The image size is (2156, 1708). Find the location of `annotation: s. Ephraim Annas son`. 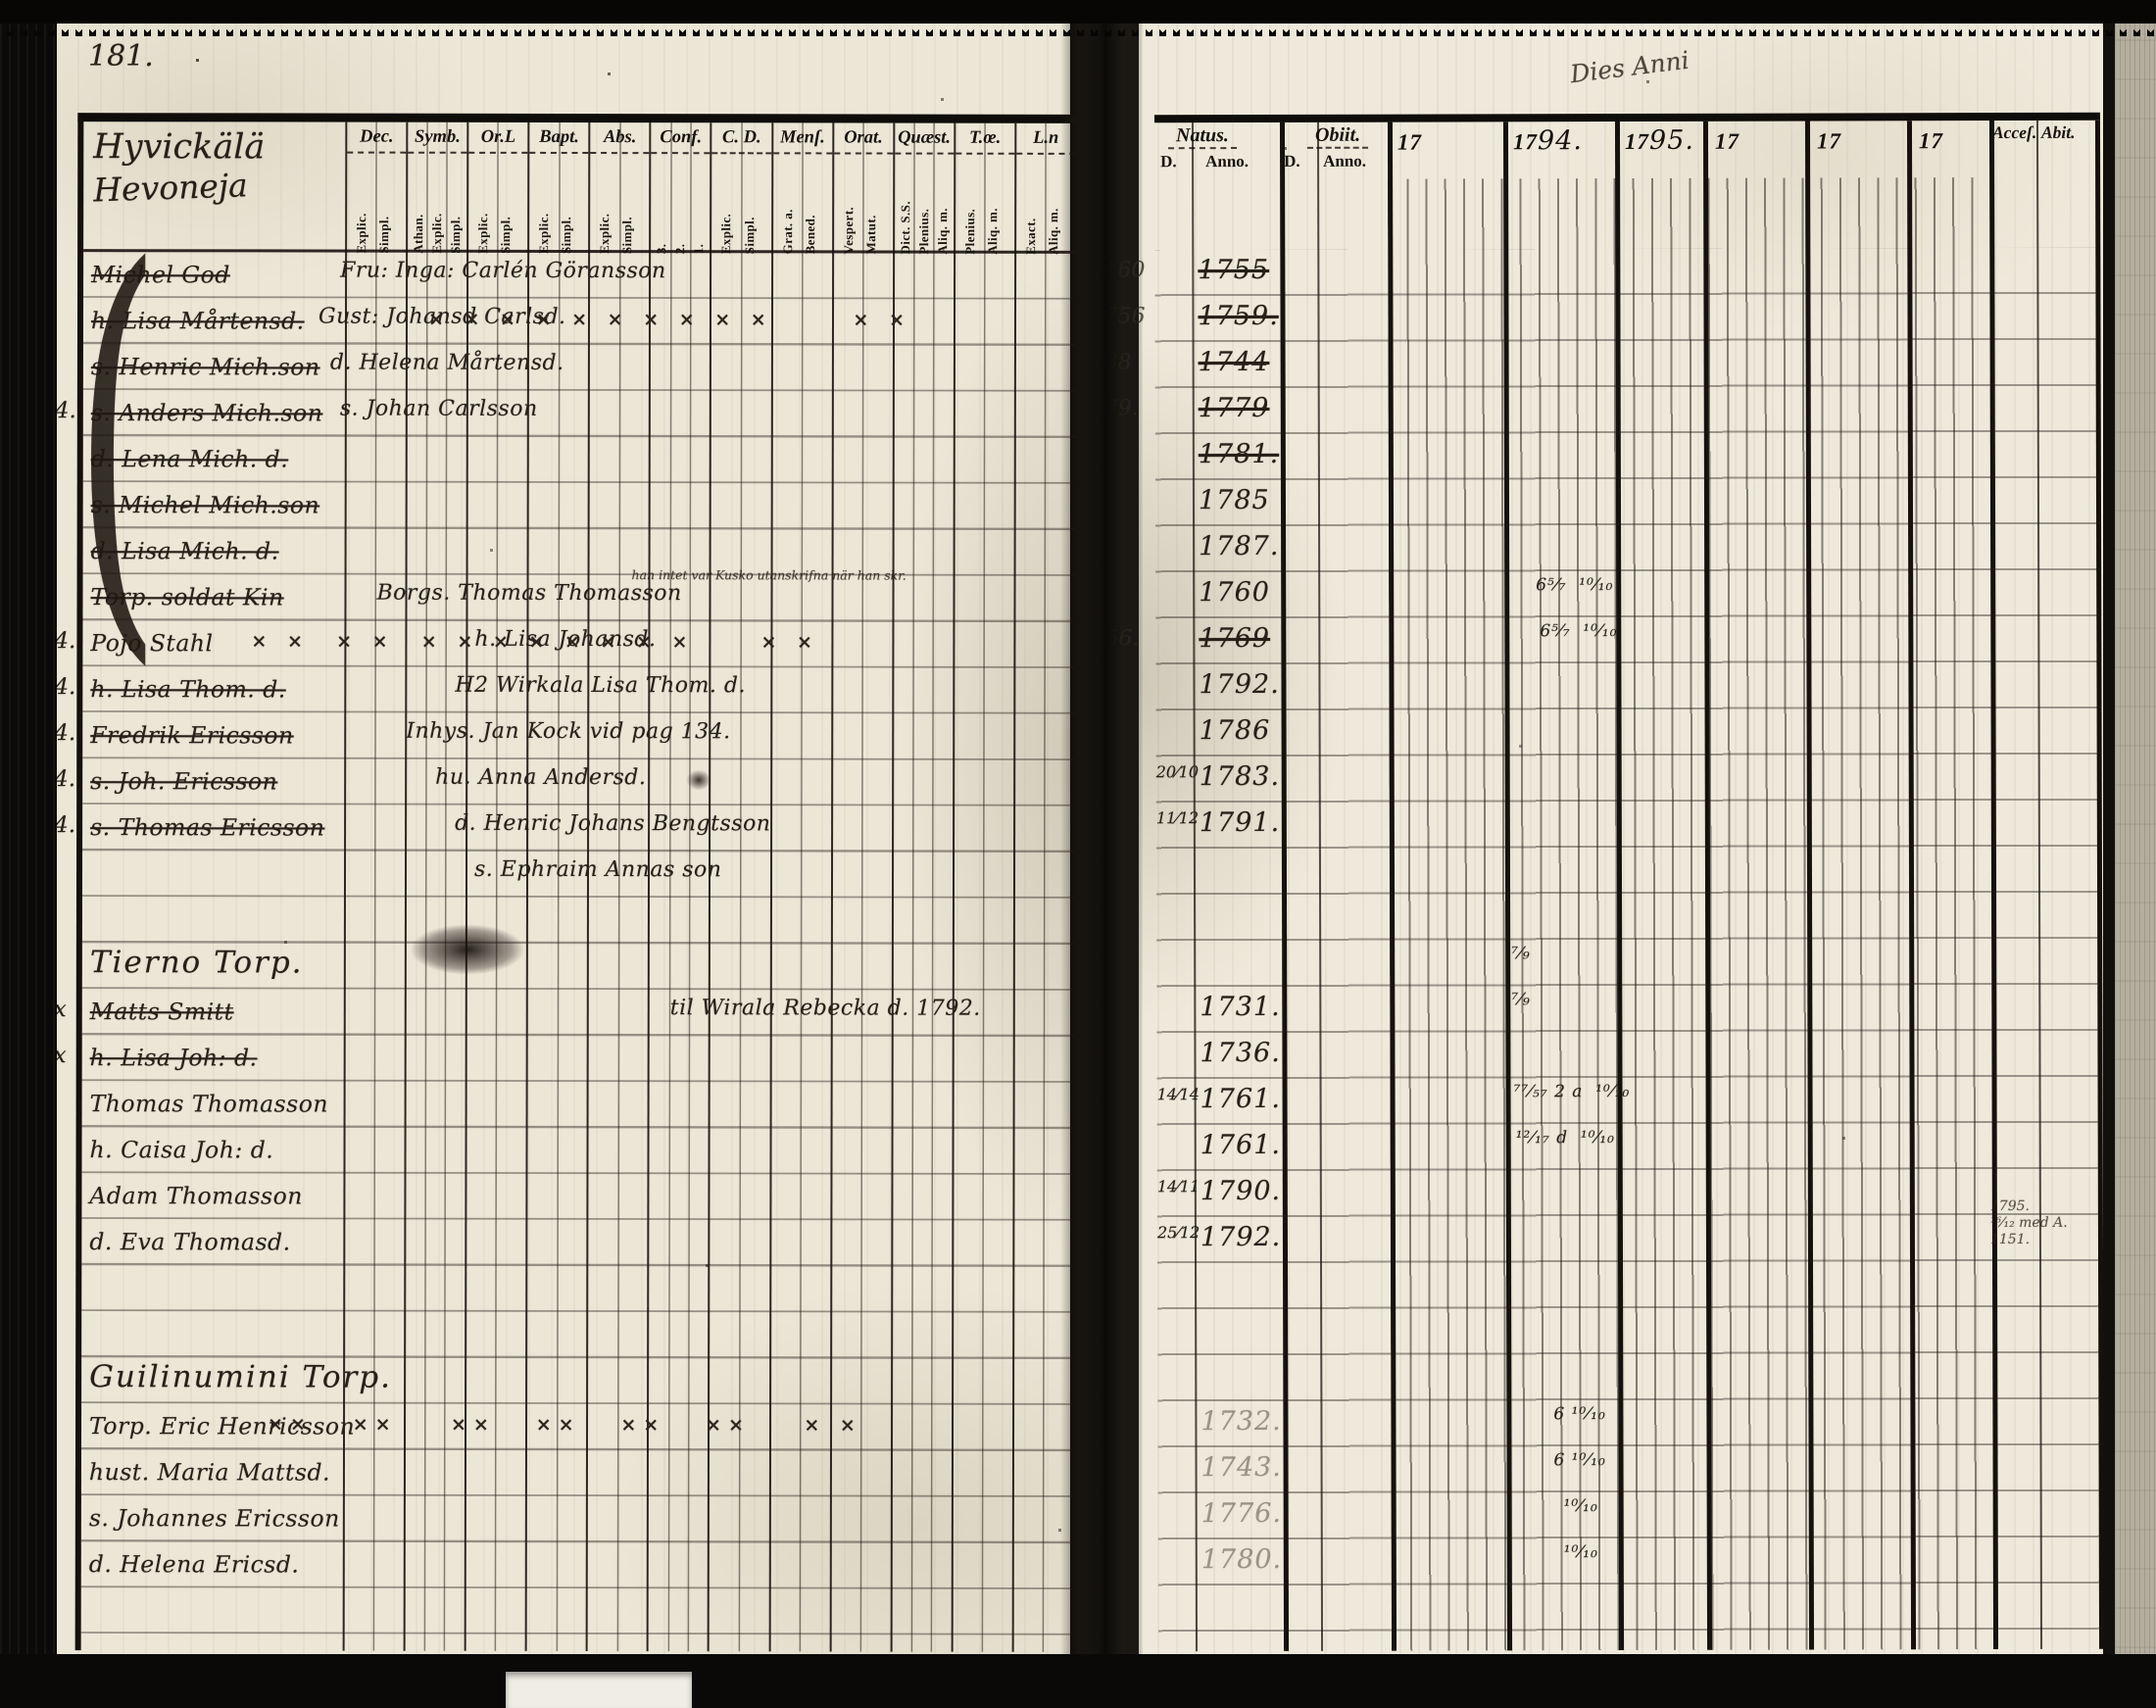

annotation: s. Ephraim Annas son is located at coordinates (598, 869).